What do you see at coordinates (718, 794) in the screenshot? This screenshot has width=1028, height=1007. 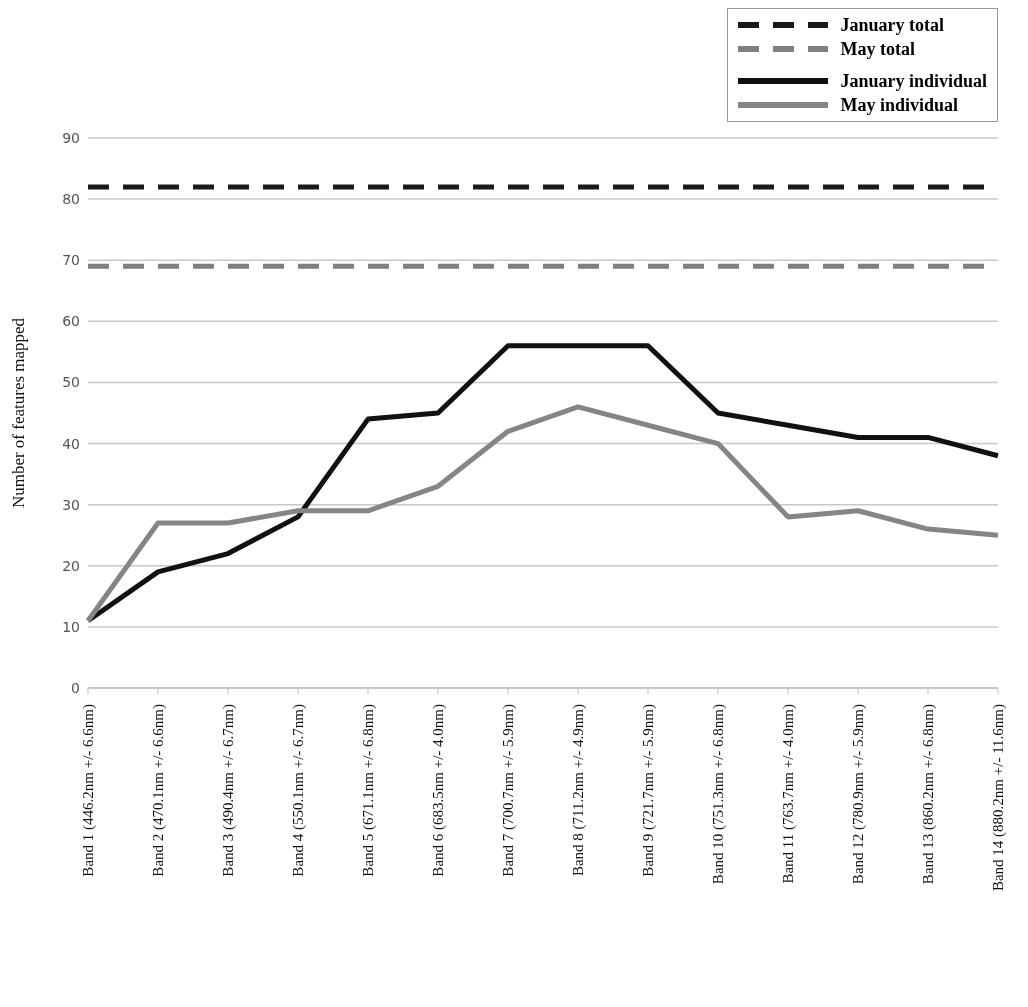 I see `x-tick-label: Band 10 (751.3nm +/- 6.8nm)` at bounding box center [718, 794].